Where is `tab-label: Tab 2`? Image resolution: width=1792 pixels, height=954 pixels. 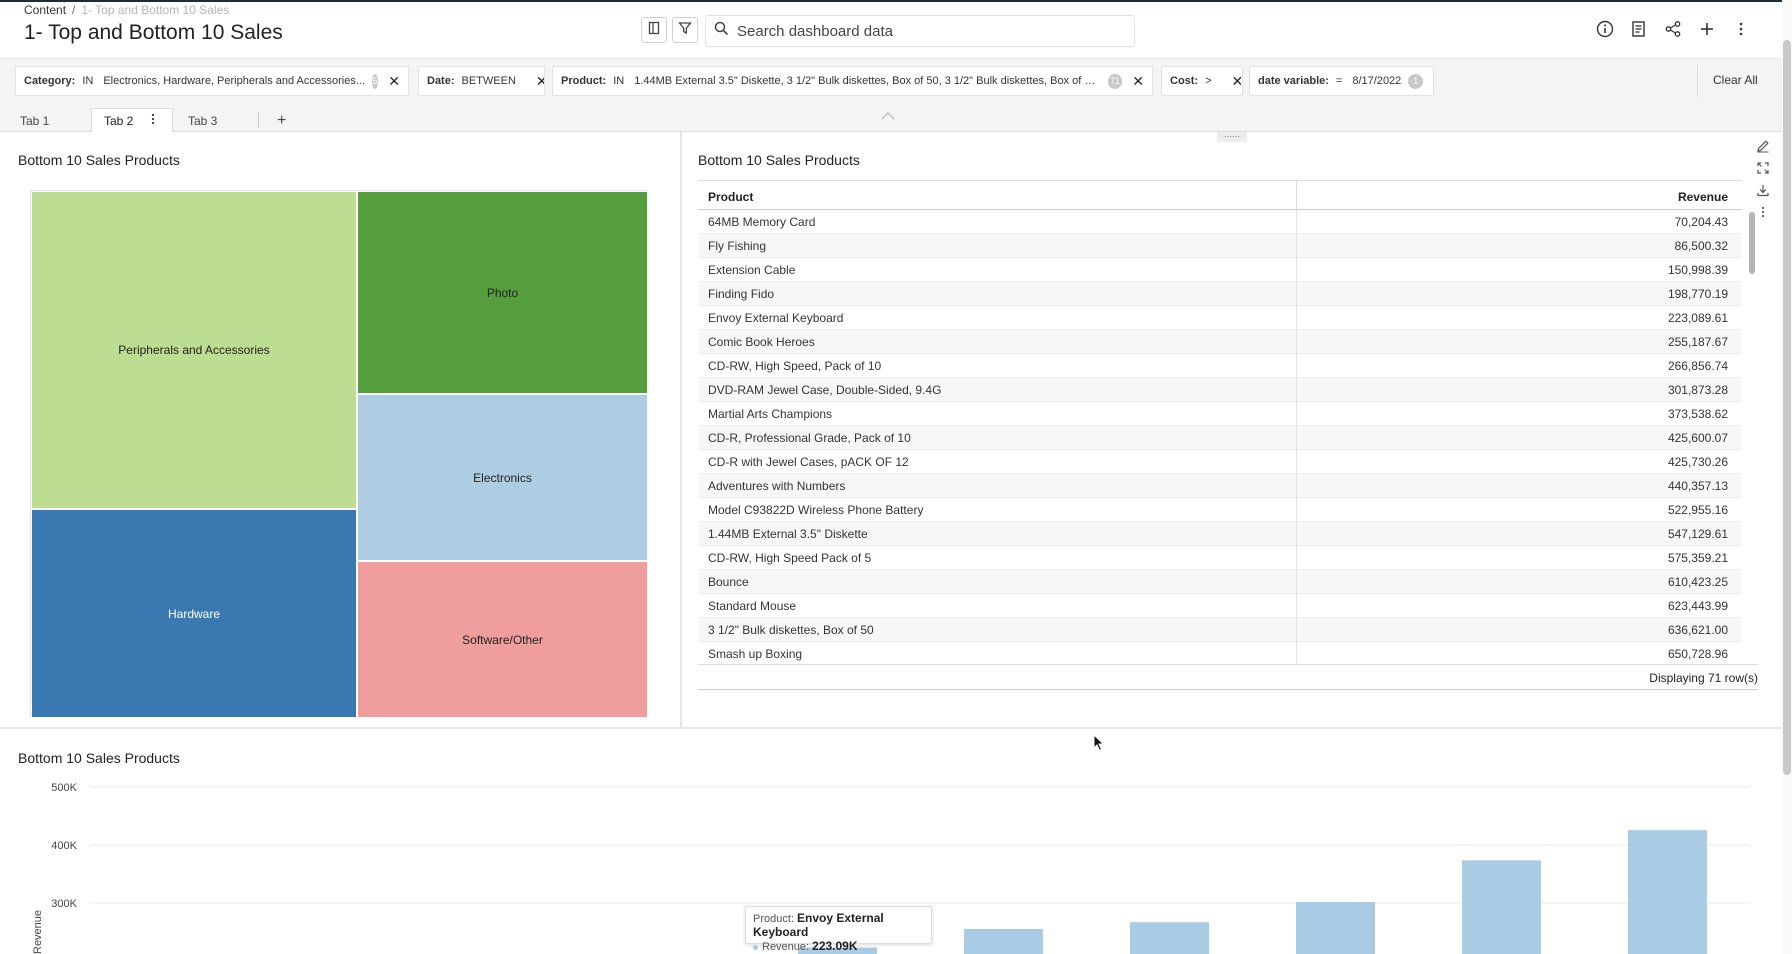
tab-label: Tab 2 is located at coordinates (119, 120).